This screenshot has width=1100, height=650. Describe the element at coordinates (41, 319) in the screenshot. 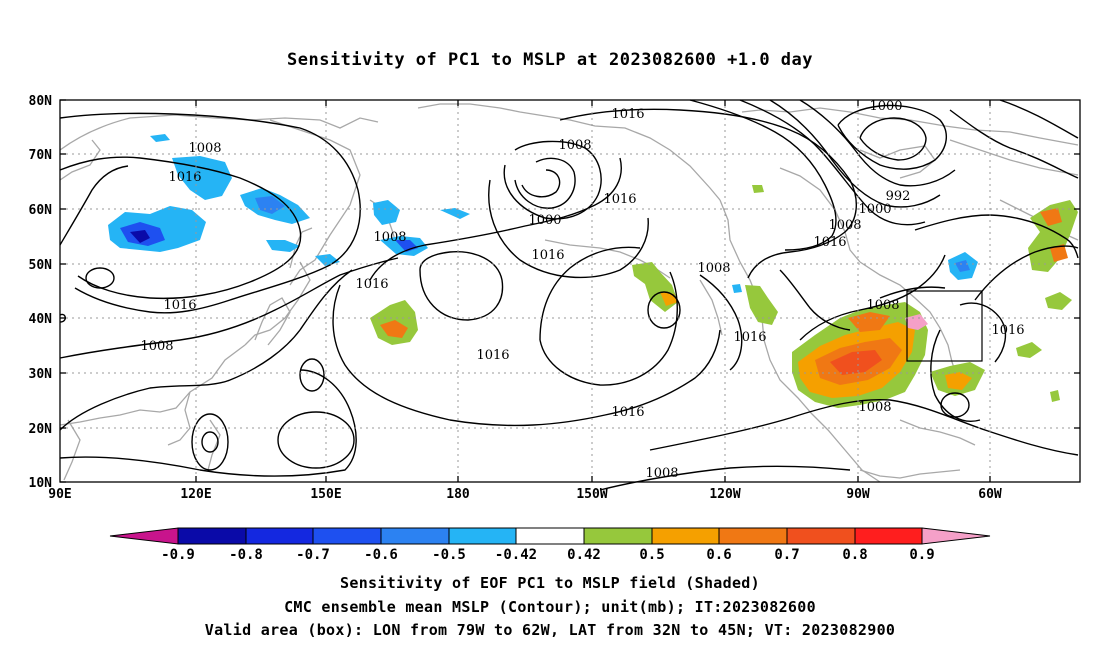

I see `lat-label: 40N` at that location.